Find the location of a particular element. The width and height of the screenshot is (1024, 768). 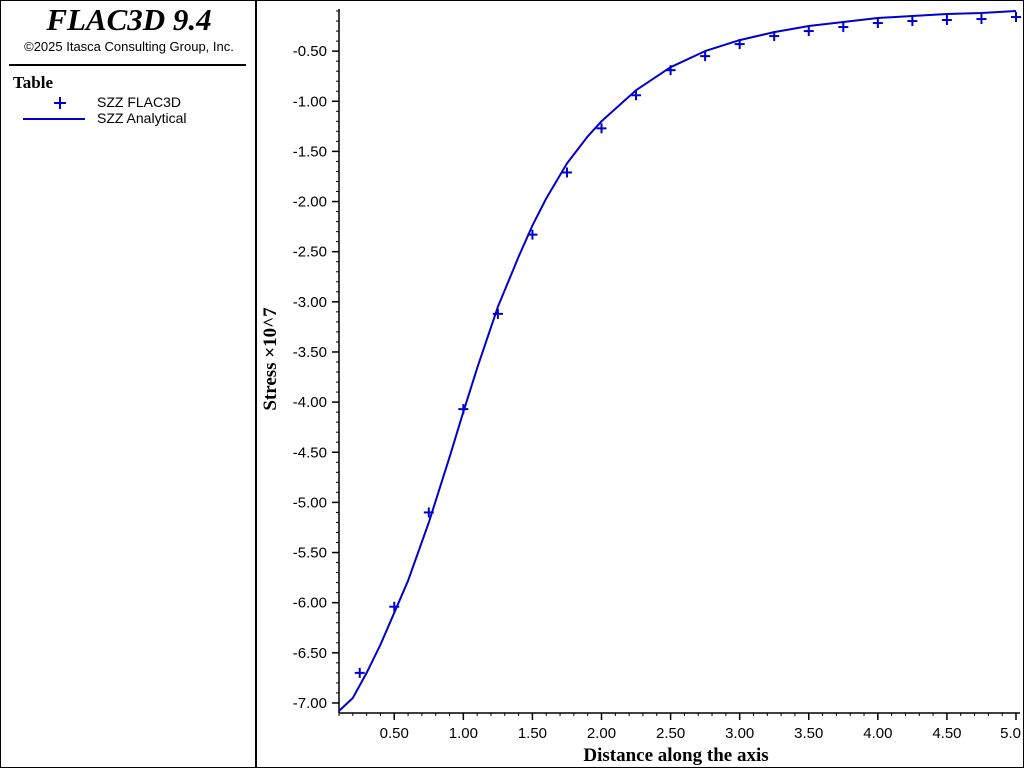

x-tick-label: 1.50 is located at coordinates (532, 733).